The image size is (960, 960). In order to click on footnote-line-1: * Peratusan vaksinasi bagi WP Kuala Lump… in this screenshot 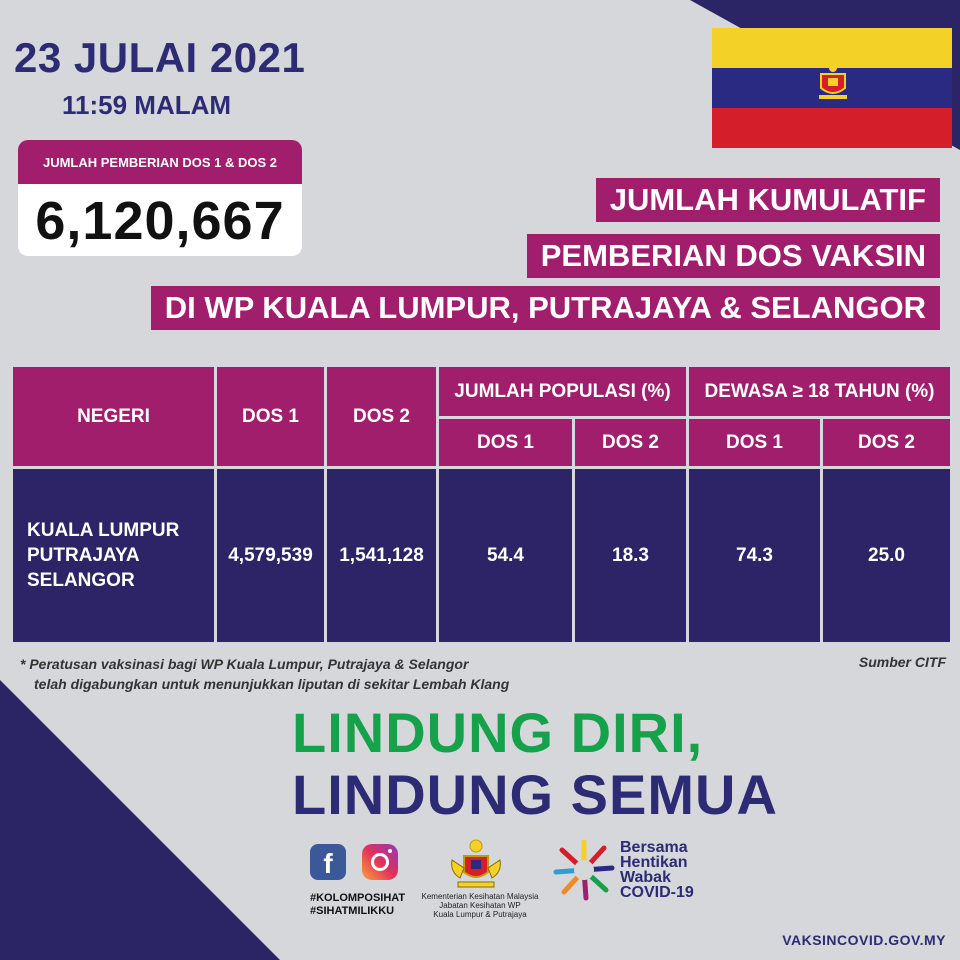, I will do `click(244, 664)`.